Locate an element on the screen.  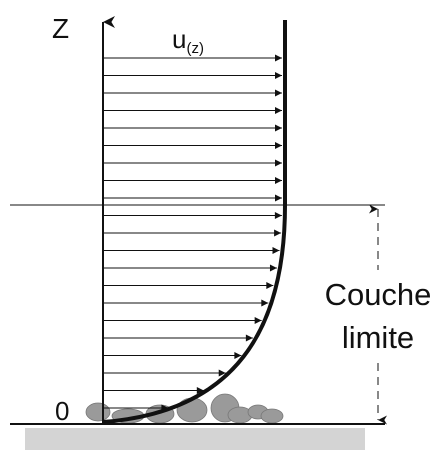
z-label: Z is located at coordinates (60, 28).